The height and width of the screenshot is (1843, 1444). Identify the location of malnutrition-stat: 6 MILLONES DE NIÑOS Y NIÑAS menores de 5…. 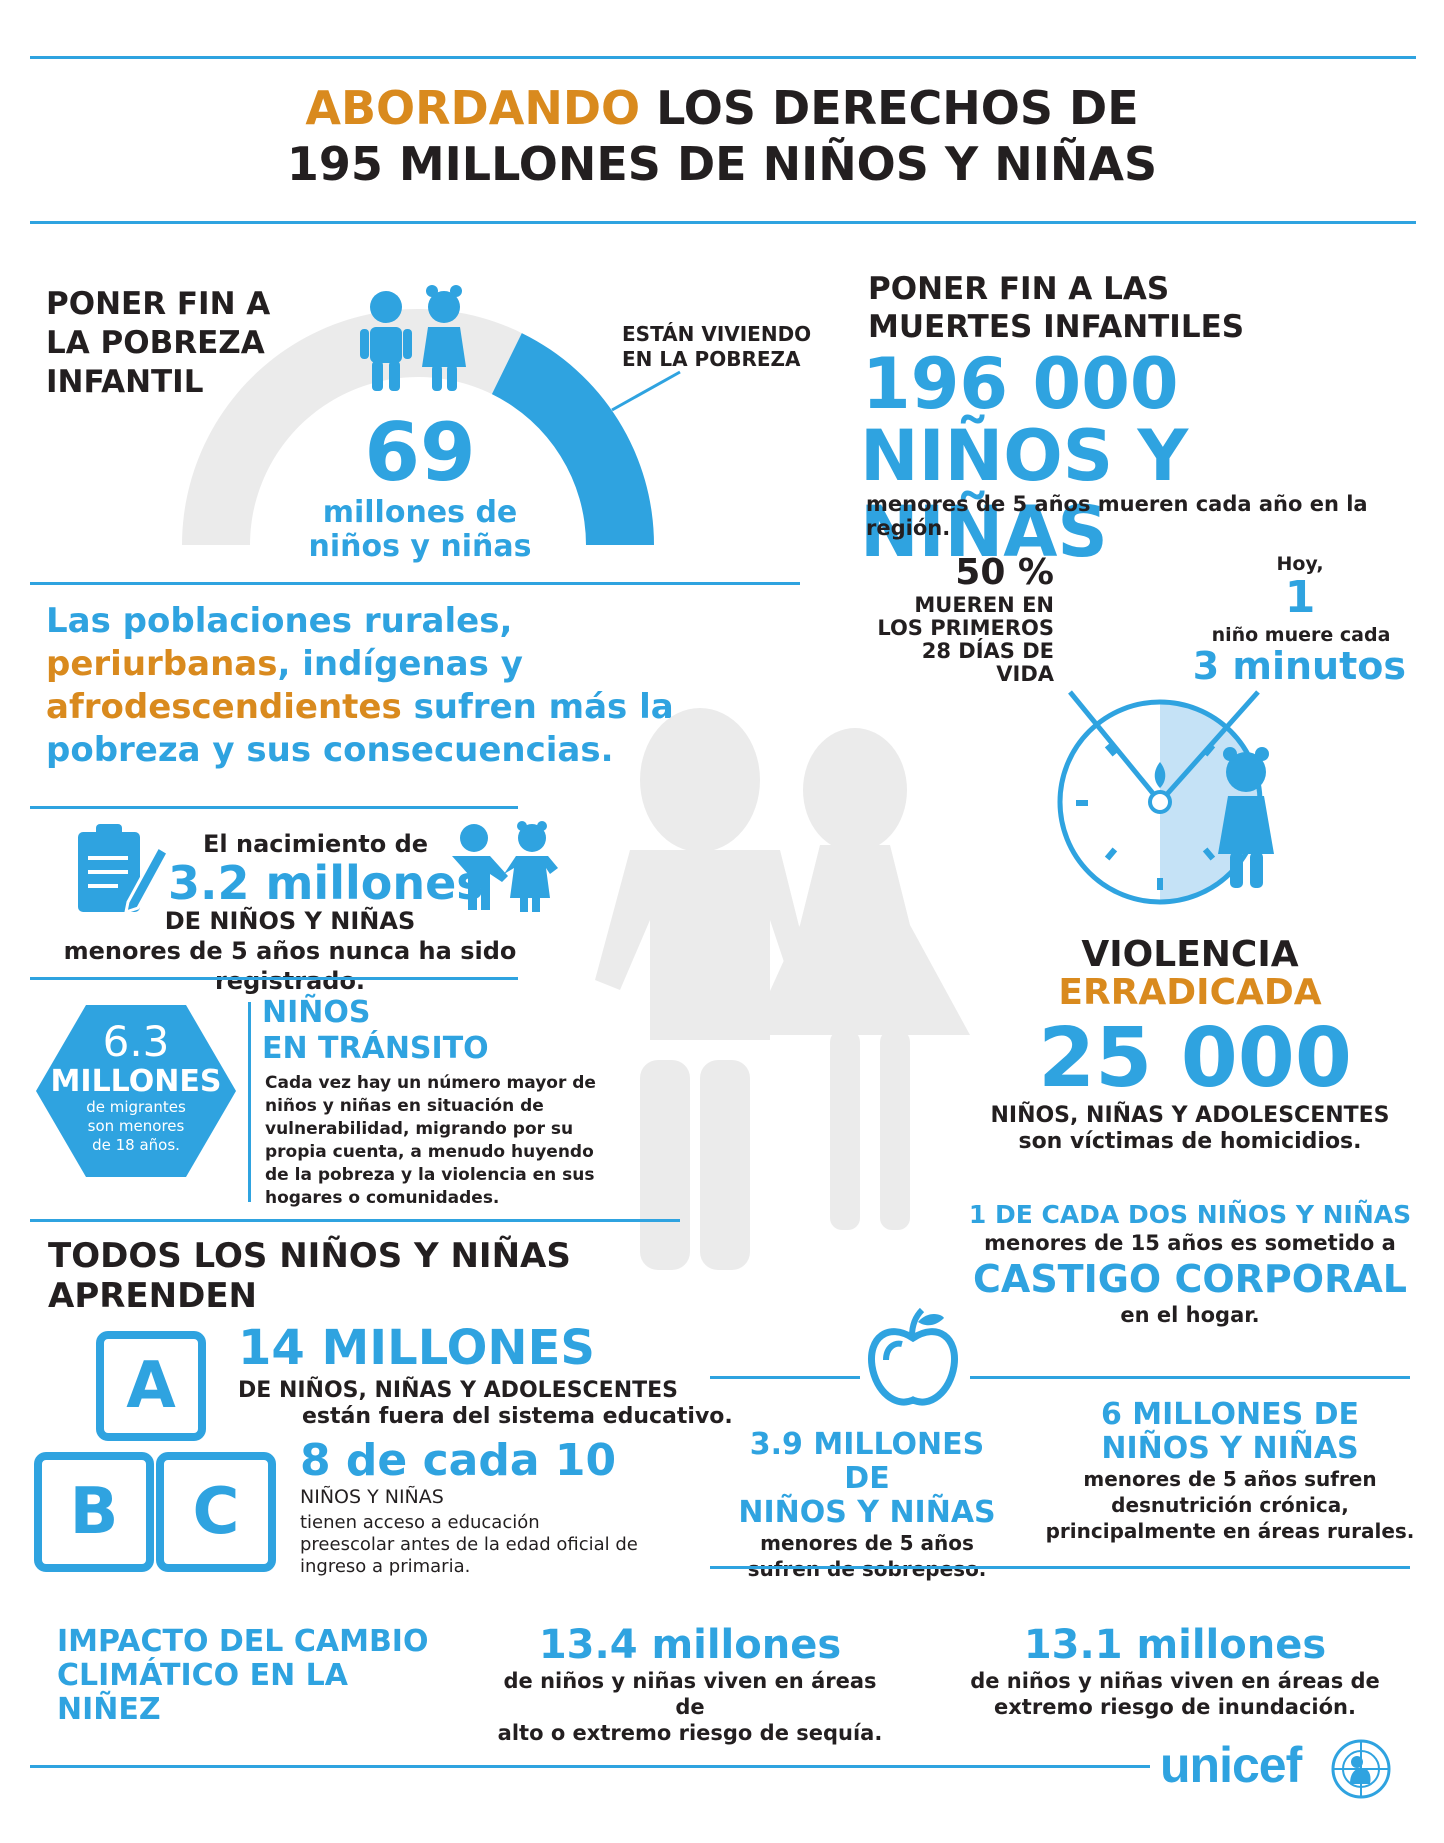
(1230, 1470).